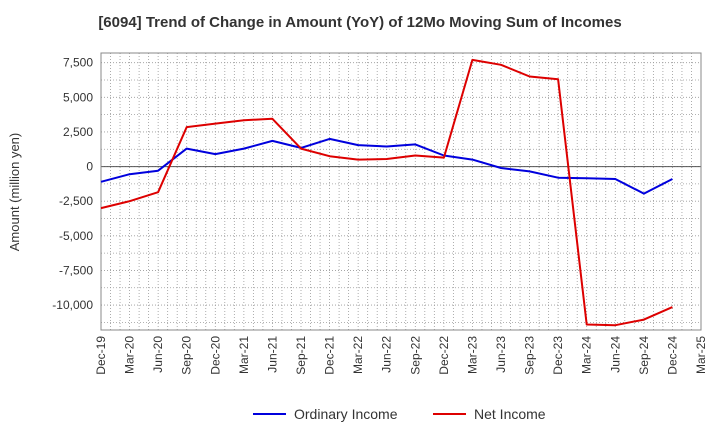 The width and height of the screenshot is (720, 440). I want to click on y-tick-label: 5,000, so click(78, 97).